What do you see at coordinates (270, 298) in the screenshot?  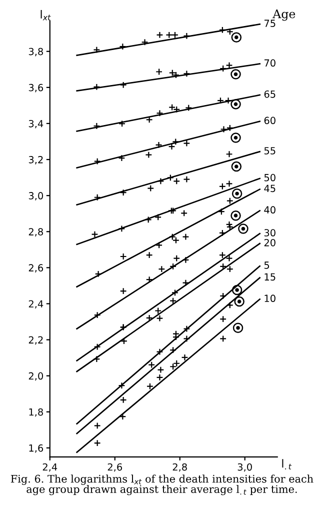 I see `series-label: 10` at bounding box center [270, 298].